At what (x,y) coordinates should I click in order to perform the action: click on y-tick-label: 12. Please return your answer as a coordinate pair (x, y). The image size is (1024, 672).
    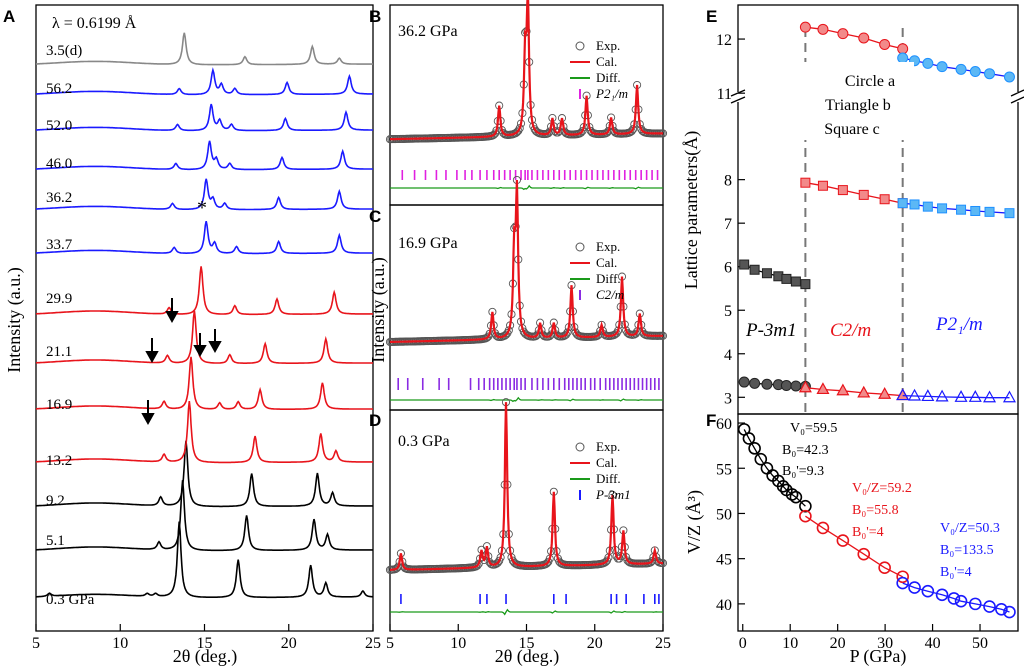
    Looking at the image, I should click on (724, 40).